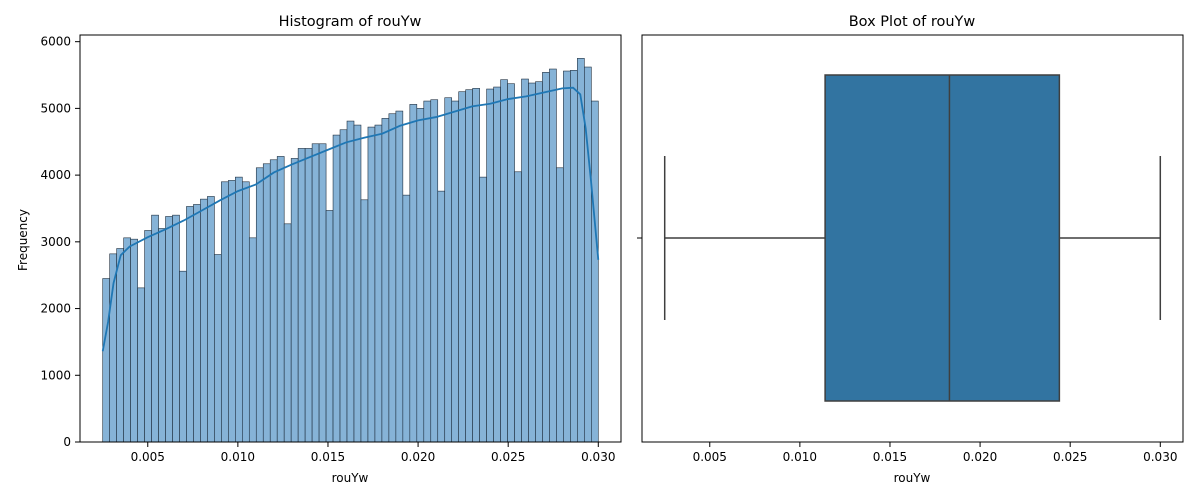 This screenshot has height=500, width=1200. What do you see at coordinates (67, 442) in the screenshot?
I see `y-tick-label: 0` at bounding box center [67, 442].